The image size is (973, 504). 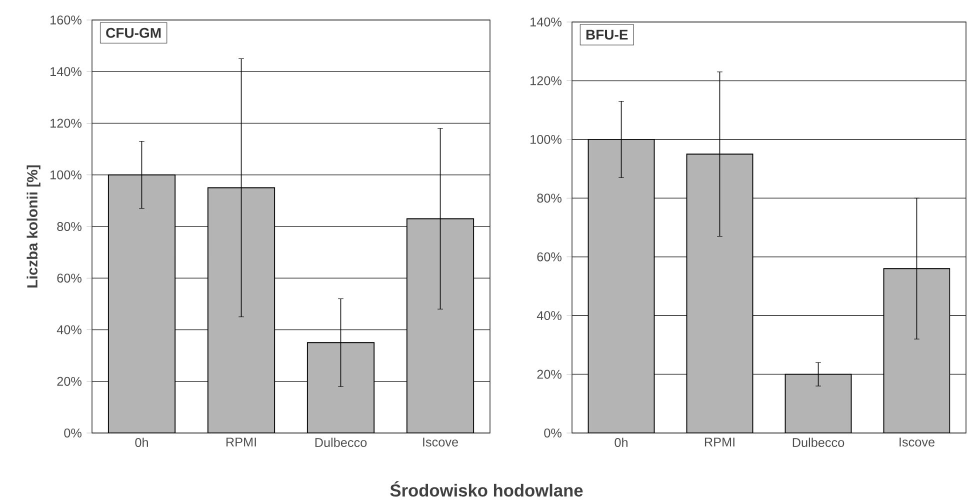 I want to click on chart-title: CFU-GM, so click(x=133, y=33).